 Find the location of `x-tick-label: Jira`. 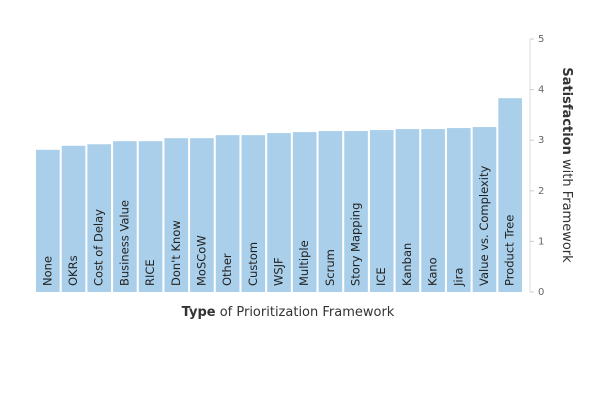

x-tick-label: Jira is located at coordinates (458, 277).